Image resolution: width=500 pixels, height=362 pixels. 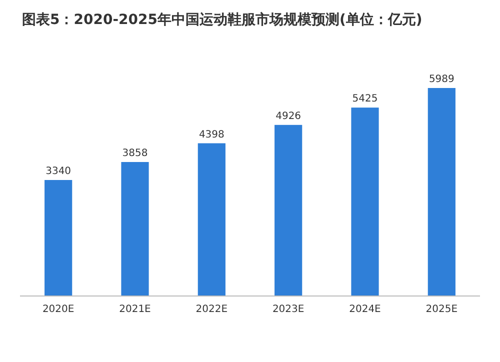 I want to click on x-tick-label: 2020E, so click(x=58, y=309).